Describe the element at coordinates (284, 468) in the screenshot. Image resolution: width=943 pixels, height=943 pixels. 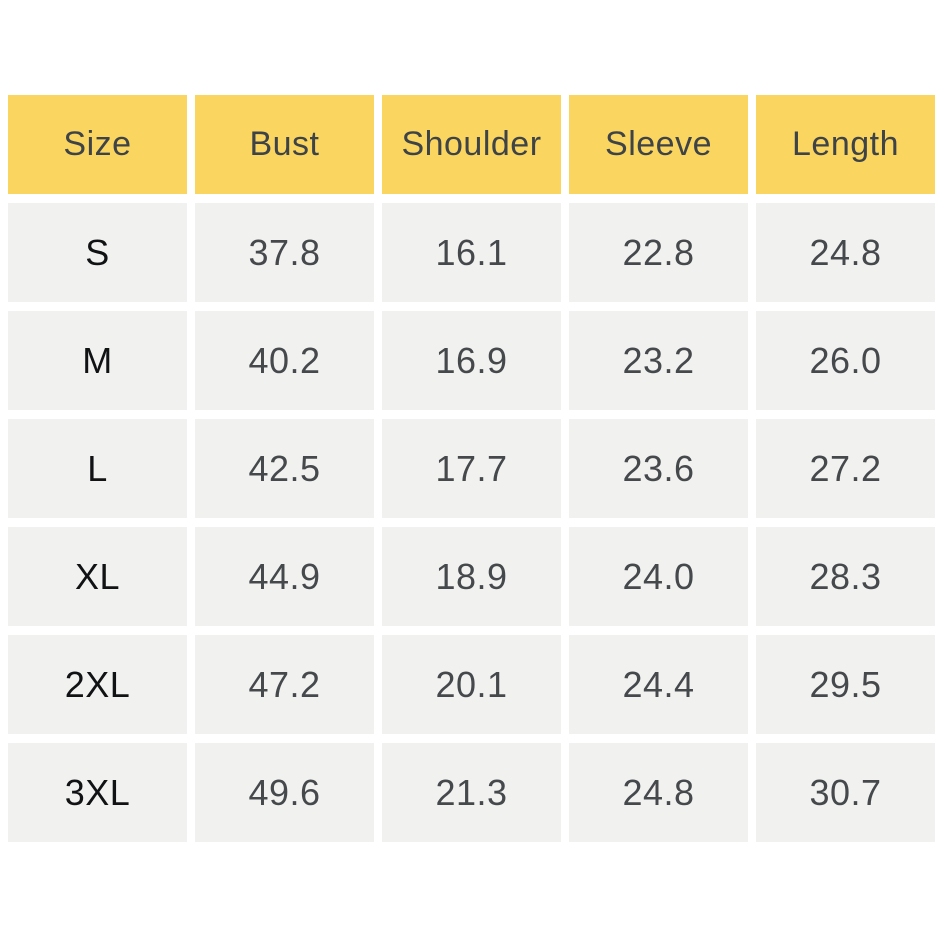
I see `bust-cell: 42.5` at that location.